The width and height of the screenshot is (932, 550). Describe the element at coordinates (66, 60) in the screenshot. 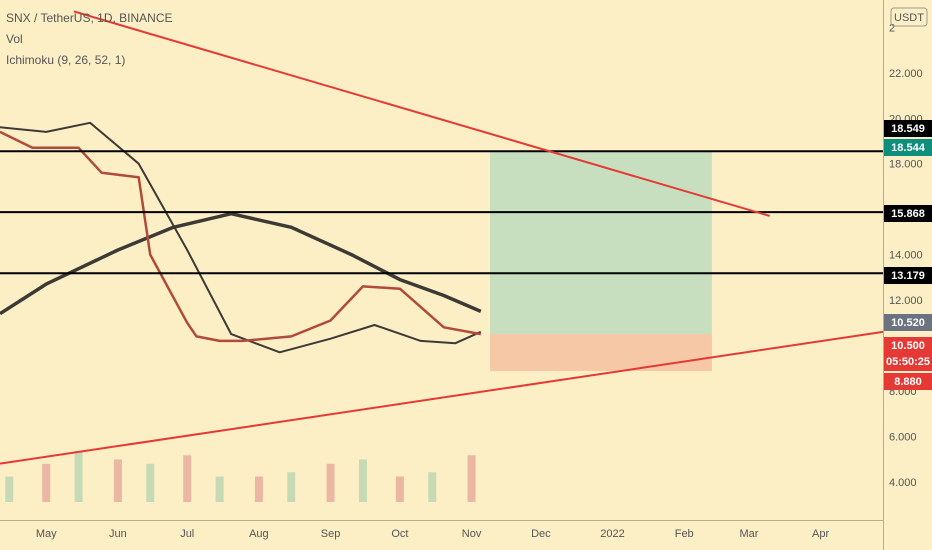

I see `ichimoku-indicator-label: Ichimoku (9, 26, 52, 1)` at that location.